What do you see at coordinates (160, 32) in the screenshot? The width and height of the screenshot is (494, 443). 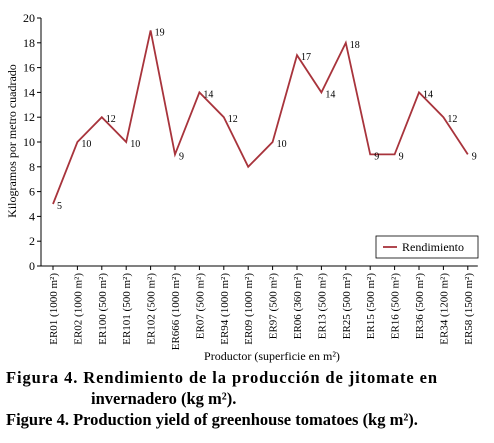 I see `data-label: 19` at bounding box center [160, 32].